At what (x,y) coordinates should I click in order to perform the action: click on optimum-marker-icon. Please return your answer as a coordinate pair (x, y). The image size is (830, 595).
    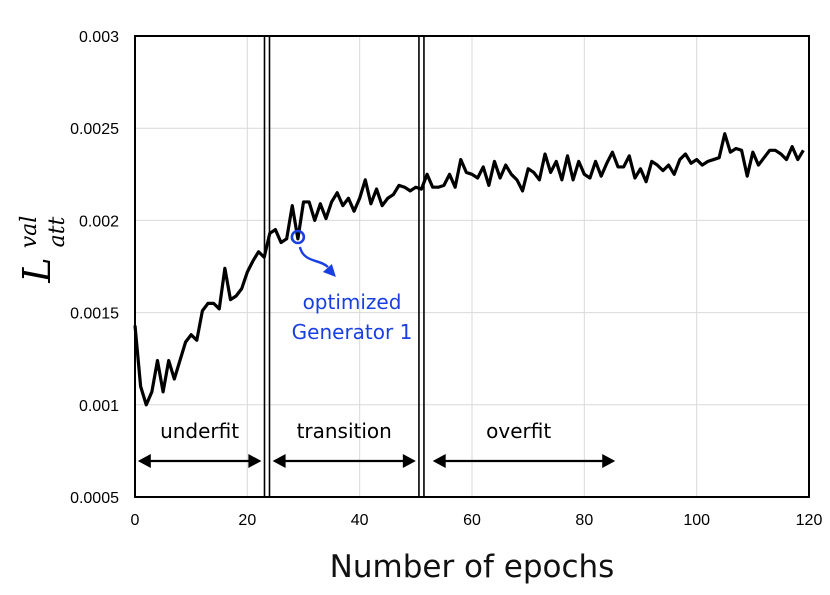
    Looking at the image, I should click on (298, 237).